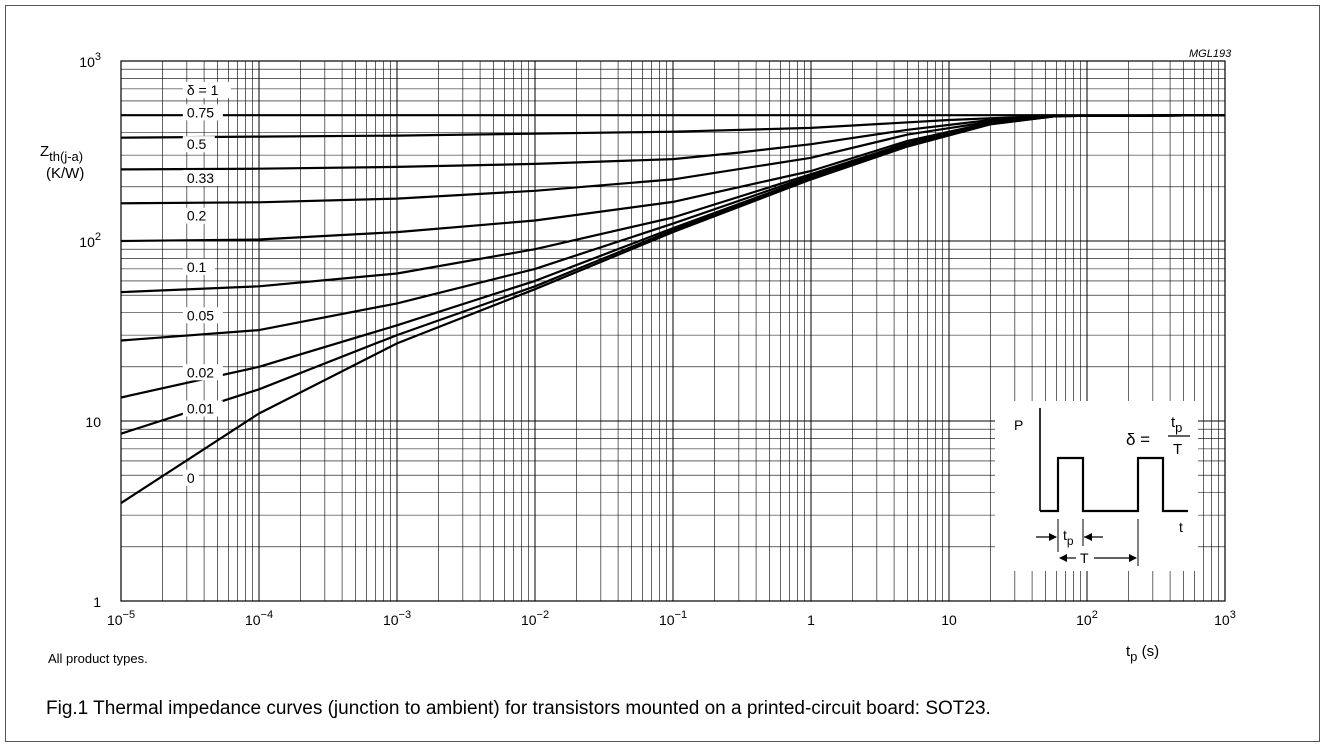 The height and width of the screenshot is (749, 1327). Describe the element at coordinates (203, 90) in the screenshot. I see `curve-label-0: δ = 1` at that location.